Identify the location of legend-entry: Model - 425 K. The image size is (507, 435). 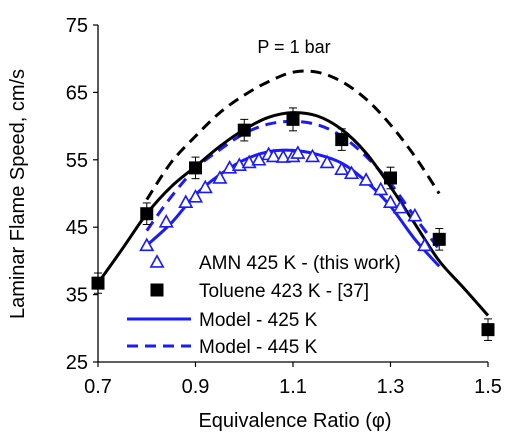
(222, 320).